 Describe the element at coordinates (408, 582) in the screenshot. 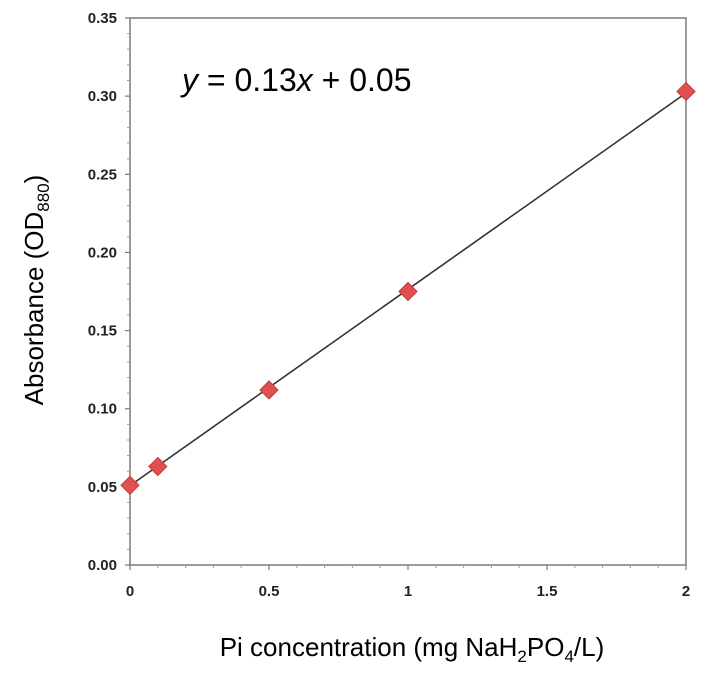

I see `x-axis-ticks: 0 0.5 1 1.5 2` at that location.